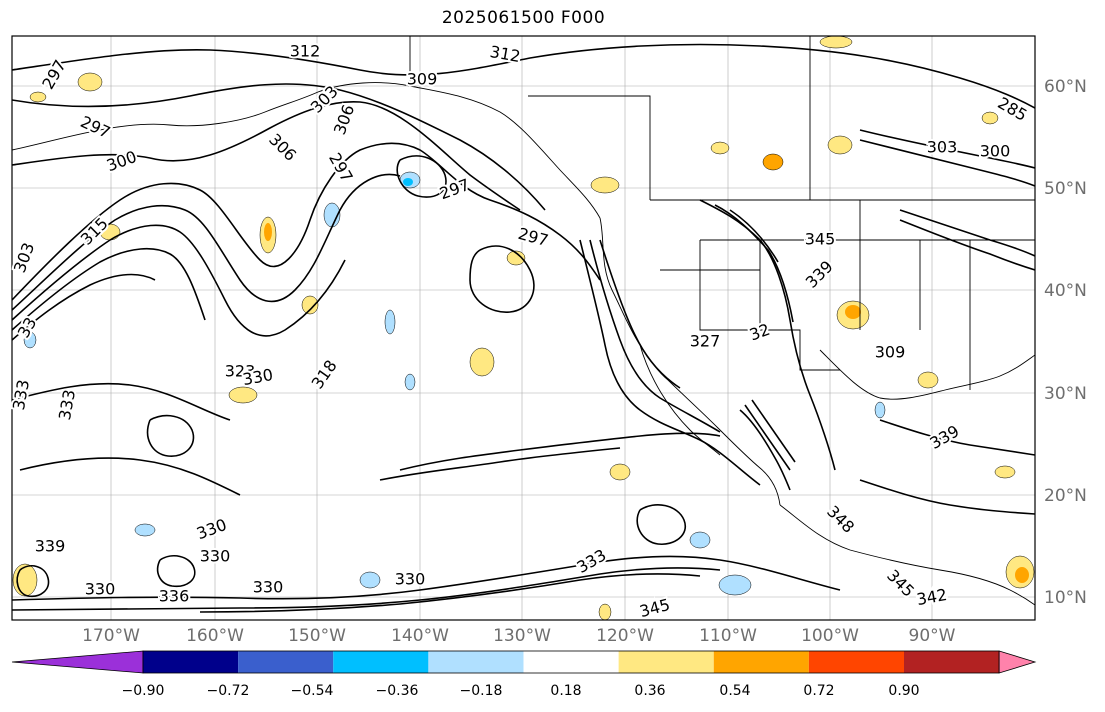 The image size is (1105, 712). I want to click on lat-label-30n: 30°N, so click(1065, 394).